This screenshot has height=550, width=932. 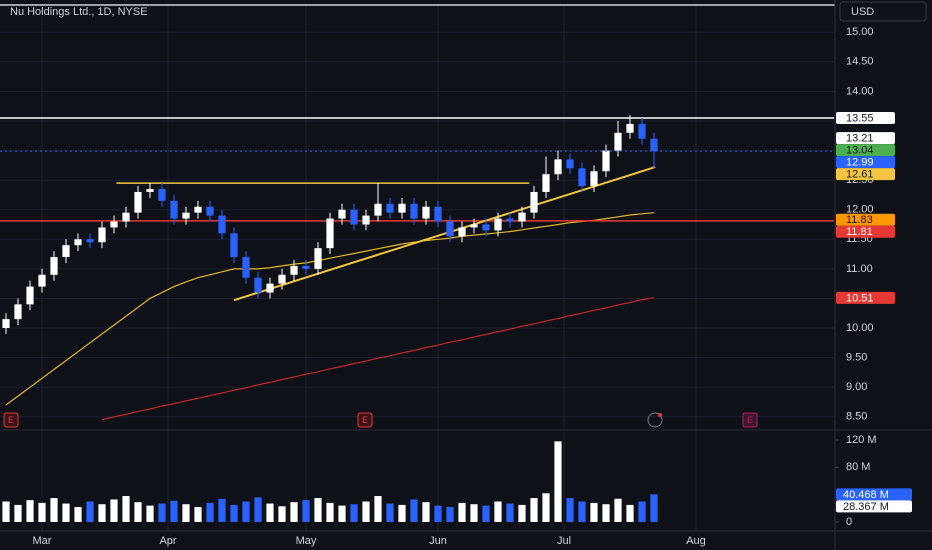 I want to click on y-tick-label: 9.00, so click(x=856, y=387).